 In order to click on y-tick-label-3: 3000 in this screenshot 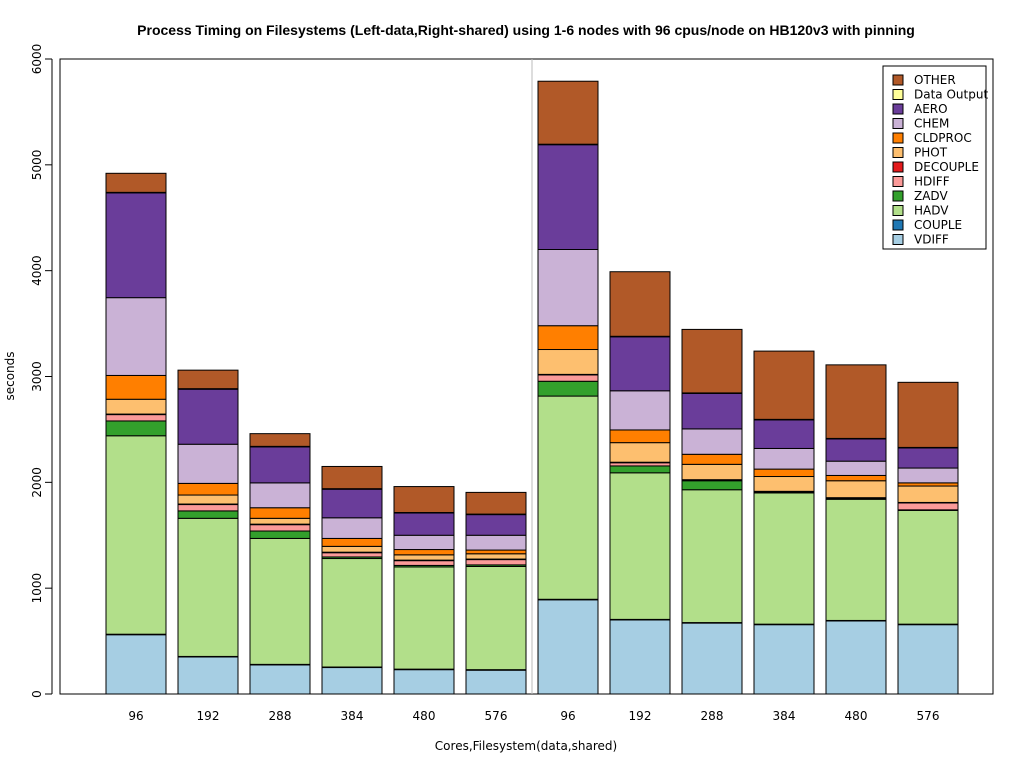, I will do `click(37, 376)`.